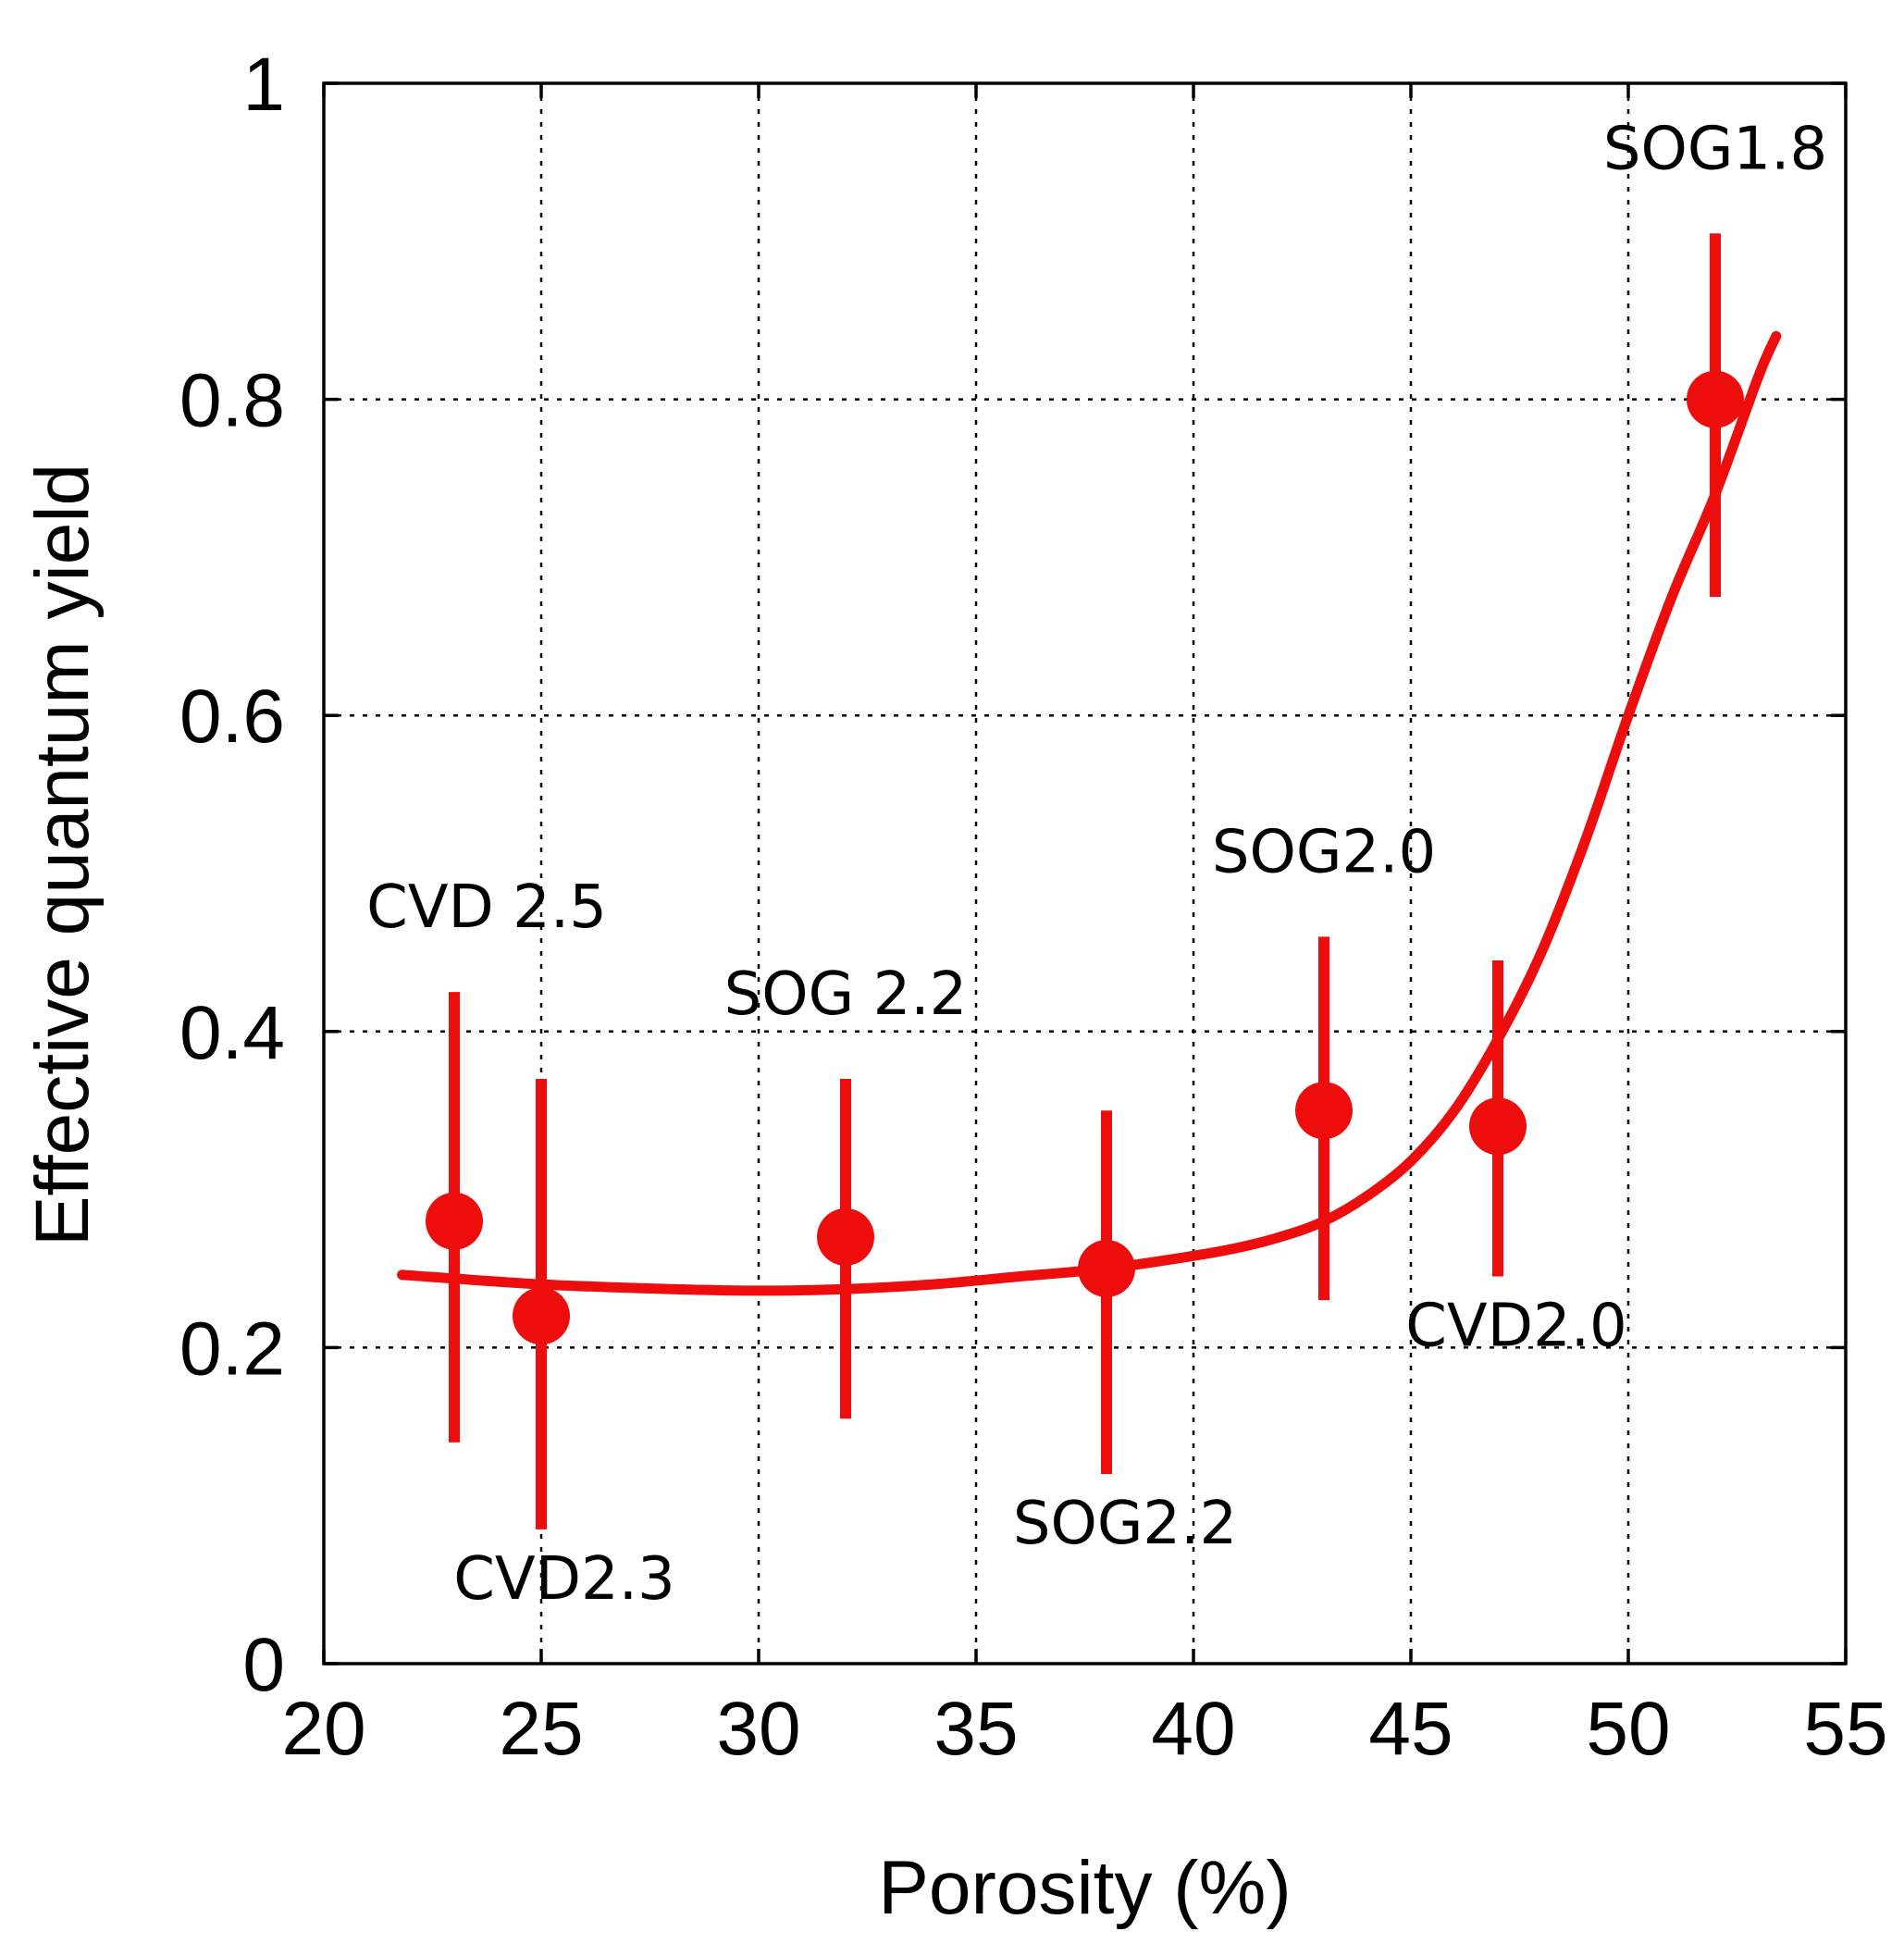 Image resolution: width=1904 pixels, height=1944 pixels. I want to click on x-tick-label: 40, so click(1193, 1729).